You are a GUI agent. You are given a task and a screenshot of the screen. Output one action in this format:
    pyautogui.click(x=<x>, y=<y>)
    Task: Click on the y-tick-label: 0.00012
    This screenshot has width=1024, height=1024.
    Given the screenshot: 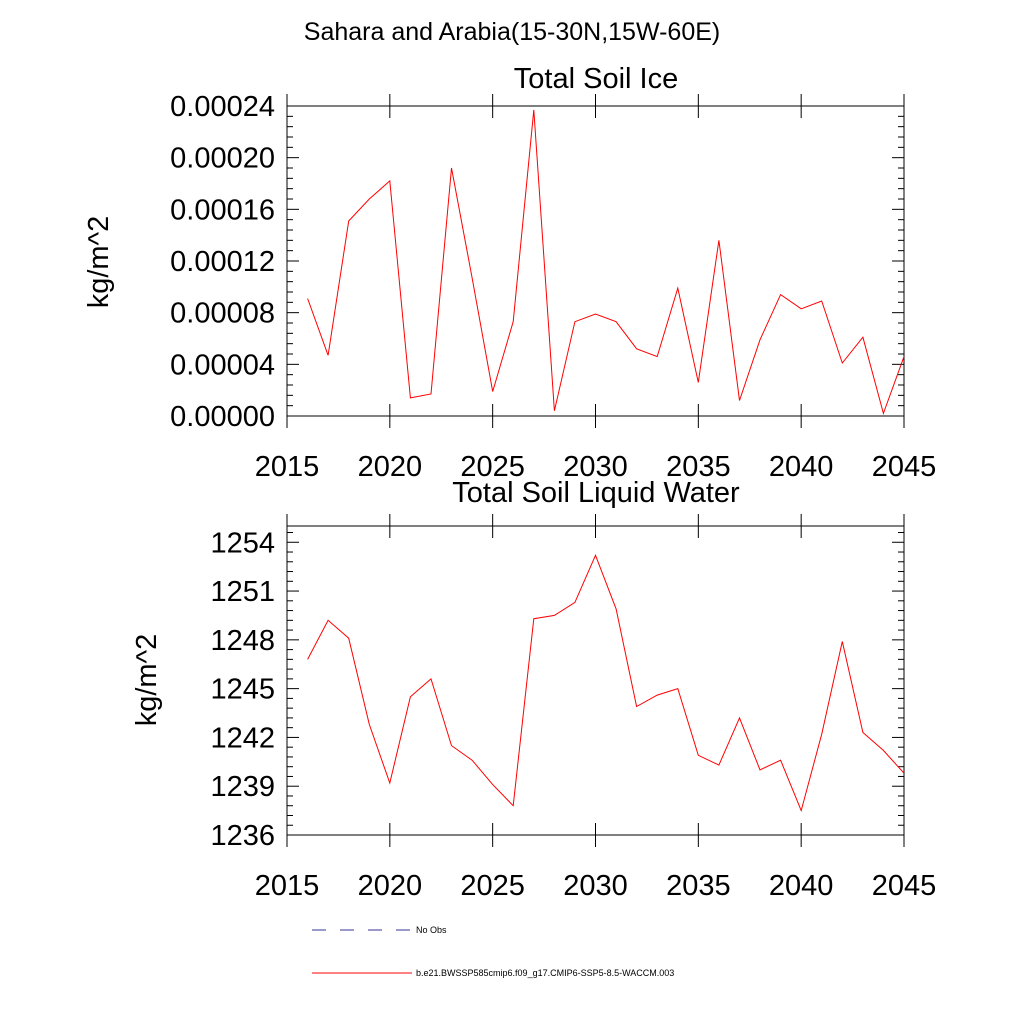 What is the action you would take?
    pyautogui.click(x=222, y=262)
    